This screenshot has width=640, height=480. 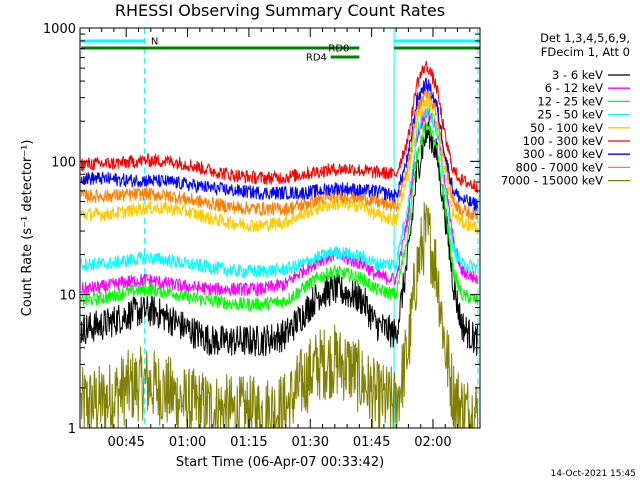 I want to click on x-tick-label-3: 01:30, so click(x=310, y=442).